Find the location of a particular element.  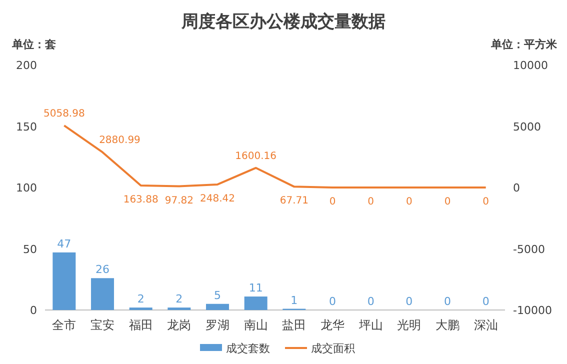

data-label: 67.71 is located at coordinates (294, 201).